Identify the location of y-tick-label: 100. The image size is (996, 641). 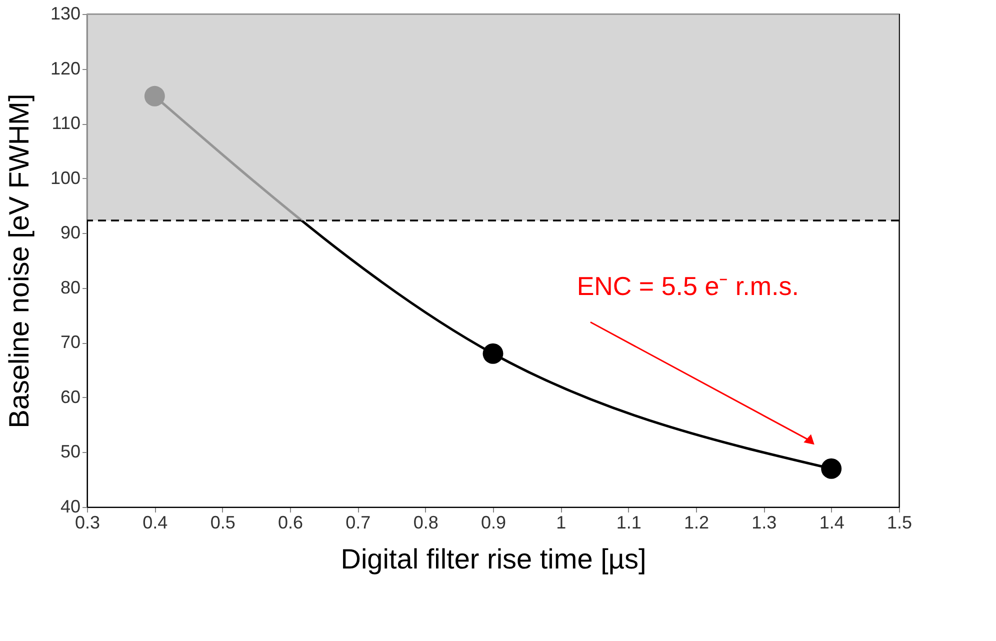
(65, 178).